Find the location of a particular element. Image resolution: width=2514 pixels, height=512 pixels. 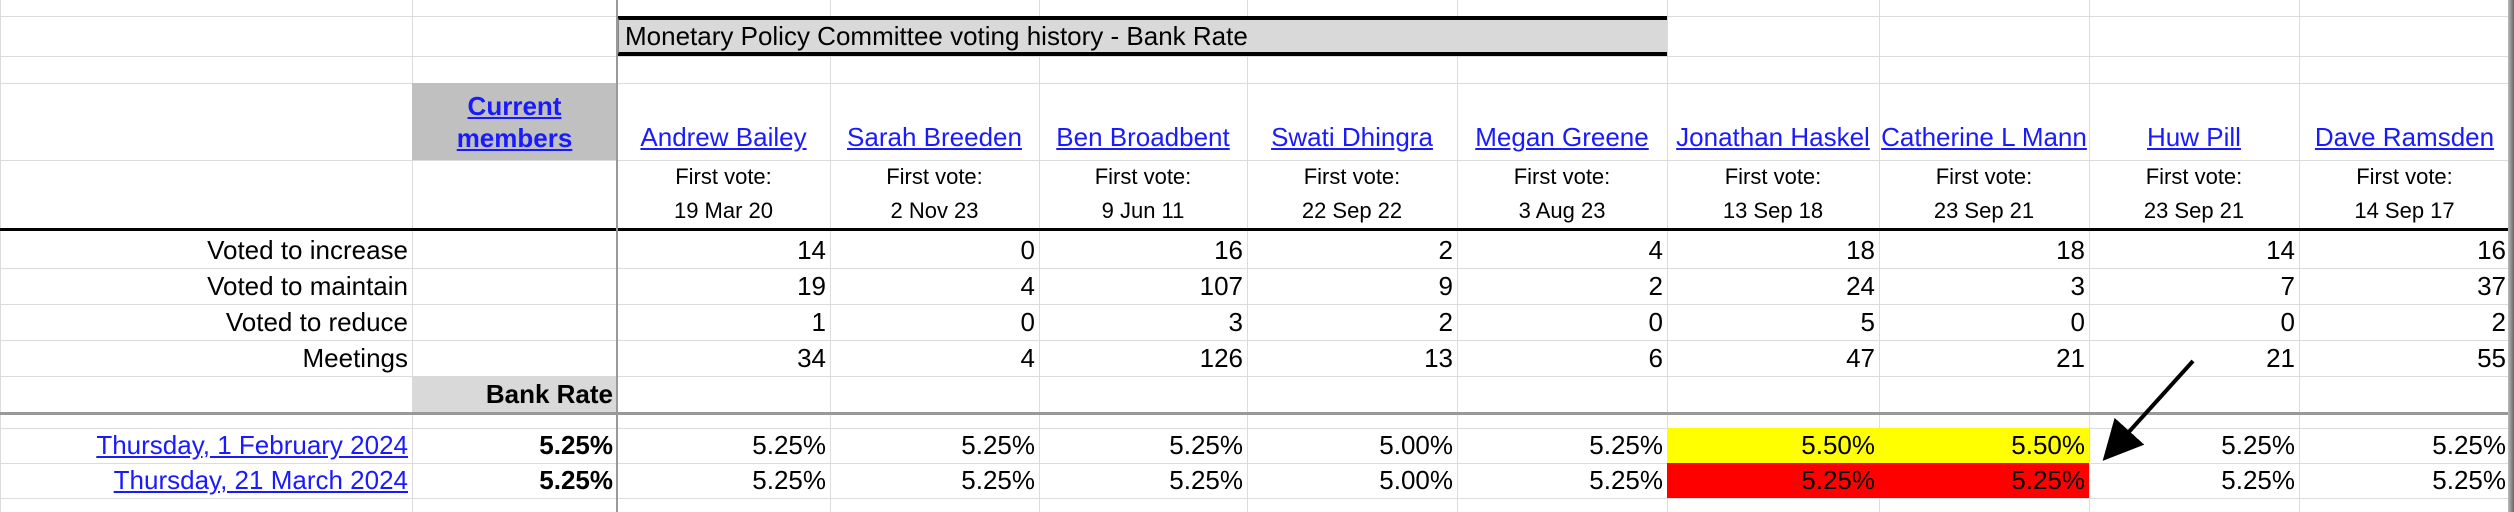

stat-value: 7 is located at coordinates (2287, 285).